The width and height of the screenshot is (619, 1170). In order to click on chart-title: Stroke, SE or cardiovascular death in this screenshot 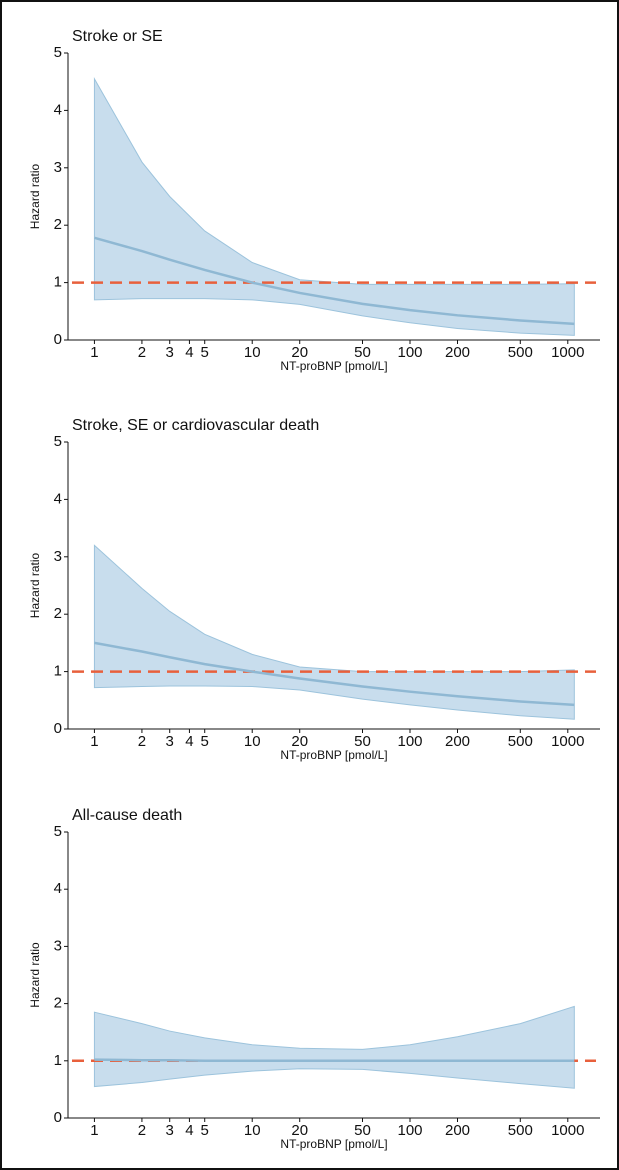, I will do `click(195, 425)`.